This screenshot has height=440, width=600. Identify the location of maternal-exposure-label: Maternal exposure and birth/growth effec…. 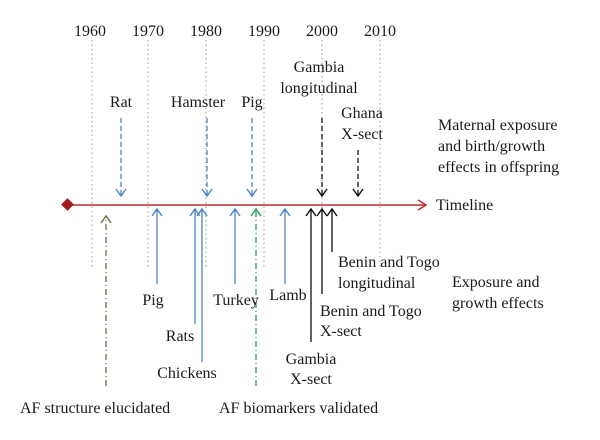
(498, 146).